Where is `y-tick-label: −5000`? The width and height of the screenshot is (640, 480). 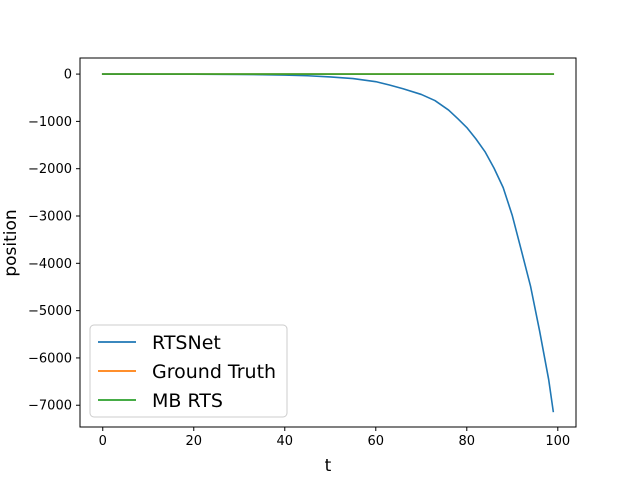 y-tick-label: −5000 is located at coordinates (50, 311).